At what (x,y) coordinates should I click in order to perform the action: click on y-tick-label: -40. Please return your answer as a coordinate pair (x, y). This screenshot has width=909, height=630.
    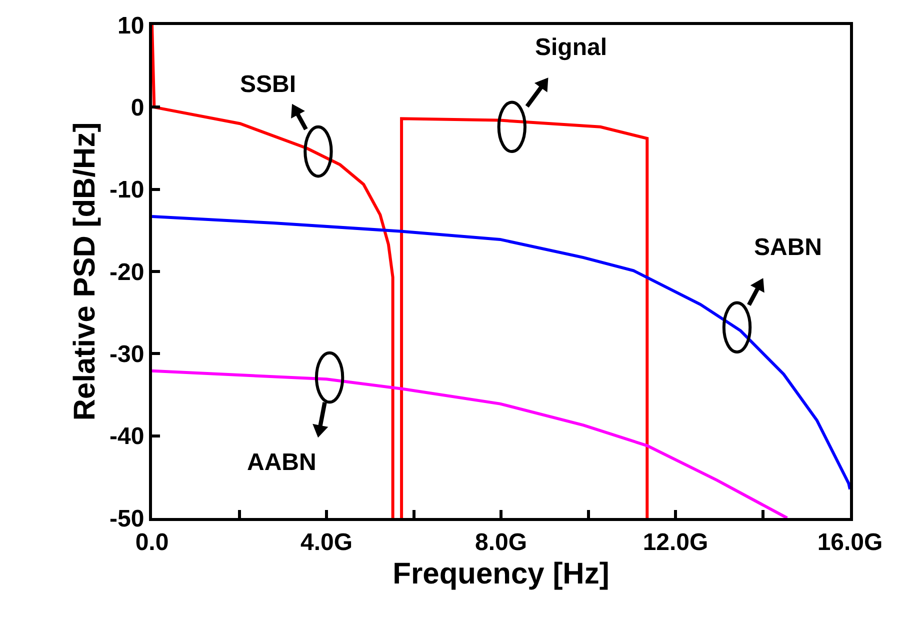
    Looking at the image, I should click on (127, 436).